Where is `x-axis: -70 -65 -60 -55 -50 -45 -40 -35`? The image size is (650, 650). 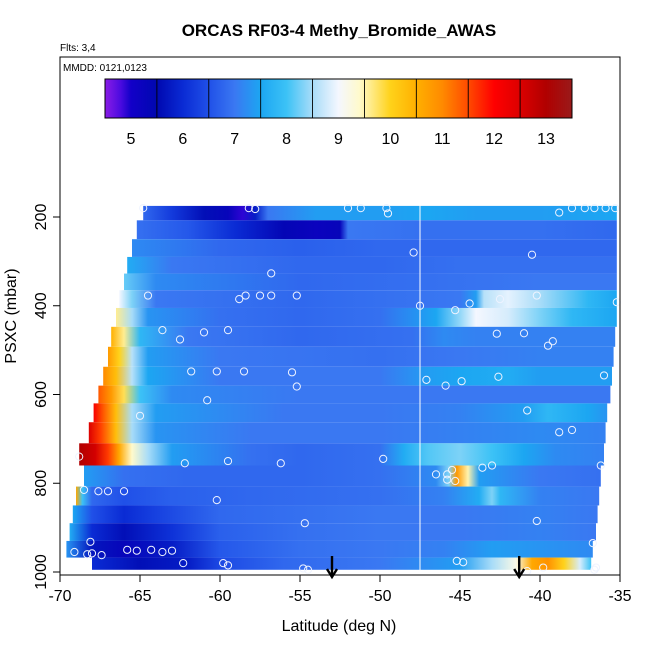
x-axis: -70 -65 -60 -55 -50 -45 -40 -35 is located at coordinates (340, 590).